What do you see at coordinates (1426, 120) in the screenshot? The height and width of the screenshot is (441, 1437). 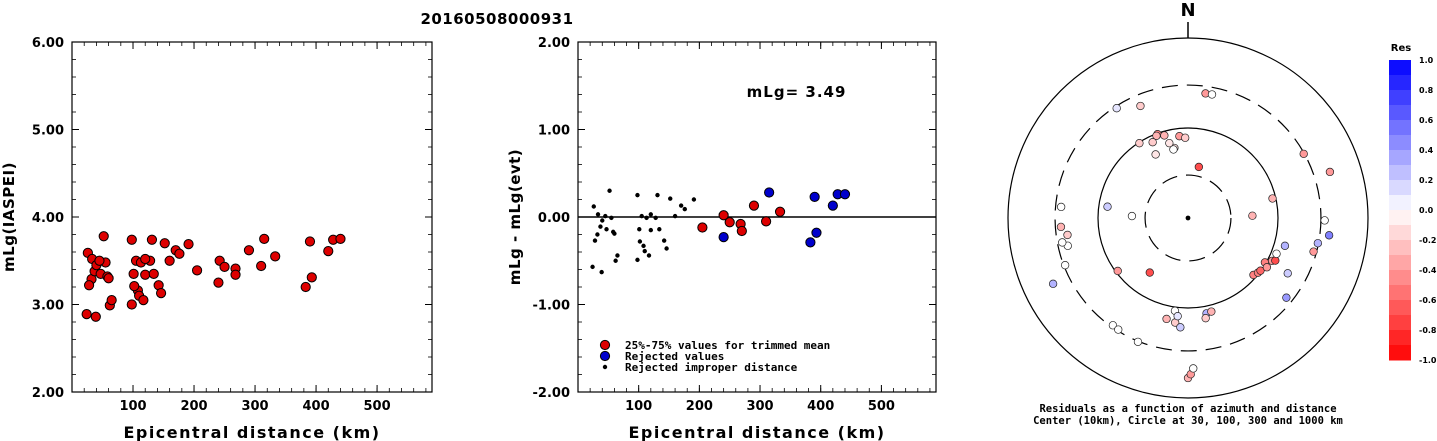 I see `colorbar-tick-label: 0.6` at bounding box center [1426, 120].